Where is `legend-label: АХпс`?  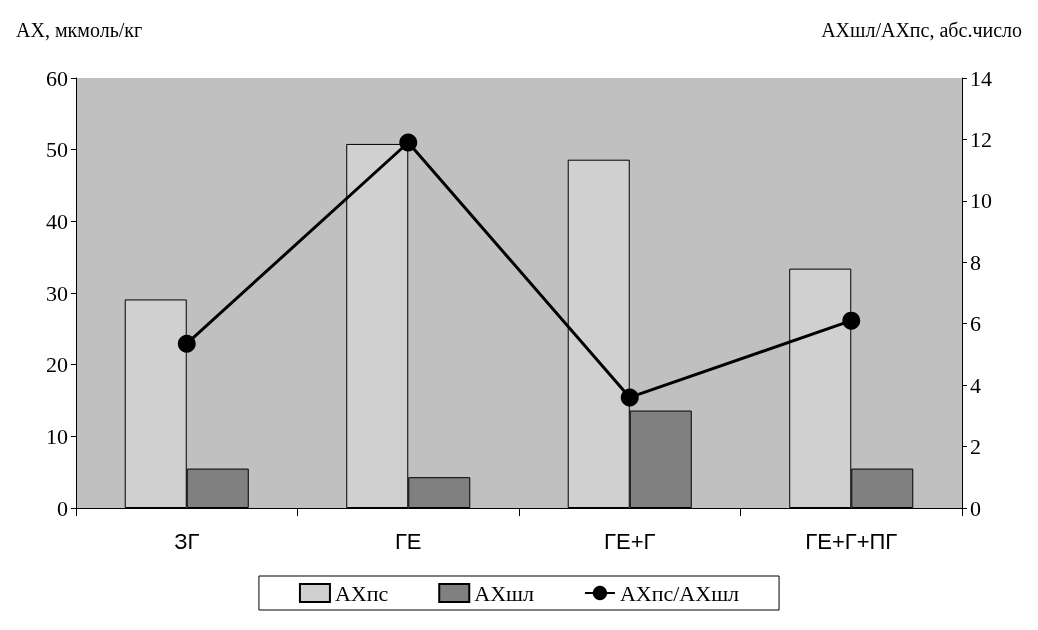 legend-label: АХпс is located at coordinates (361, 593).